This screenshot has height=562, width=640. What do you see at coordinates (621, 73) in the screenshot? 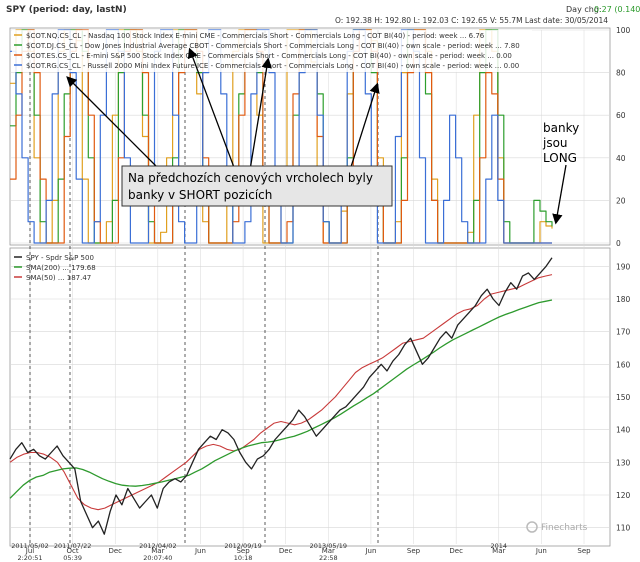
I see `cot-y-tick-label: 80` at bounding box center [621, 73].